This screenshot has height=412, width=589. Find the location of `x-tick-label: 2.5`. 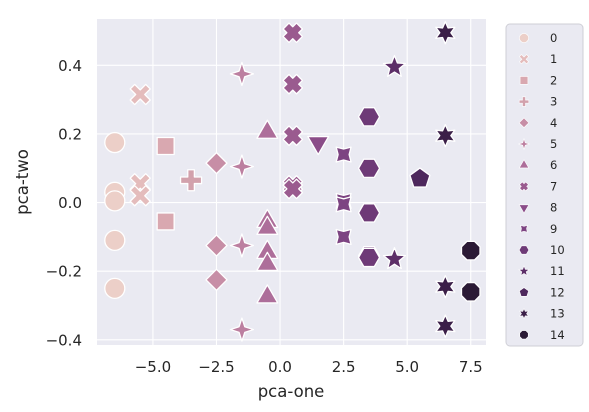

x-tick-label: 2.5 is located at coordinates (344, 367).